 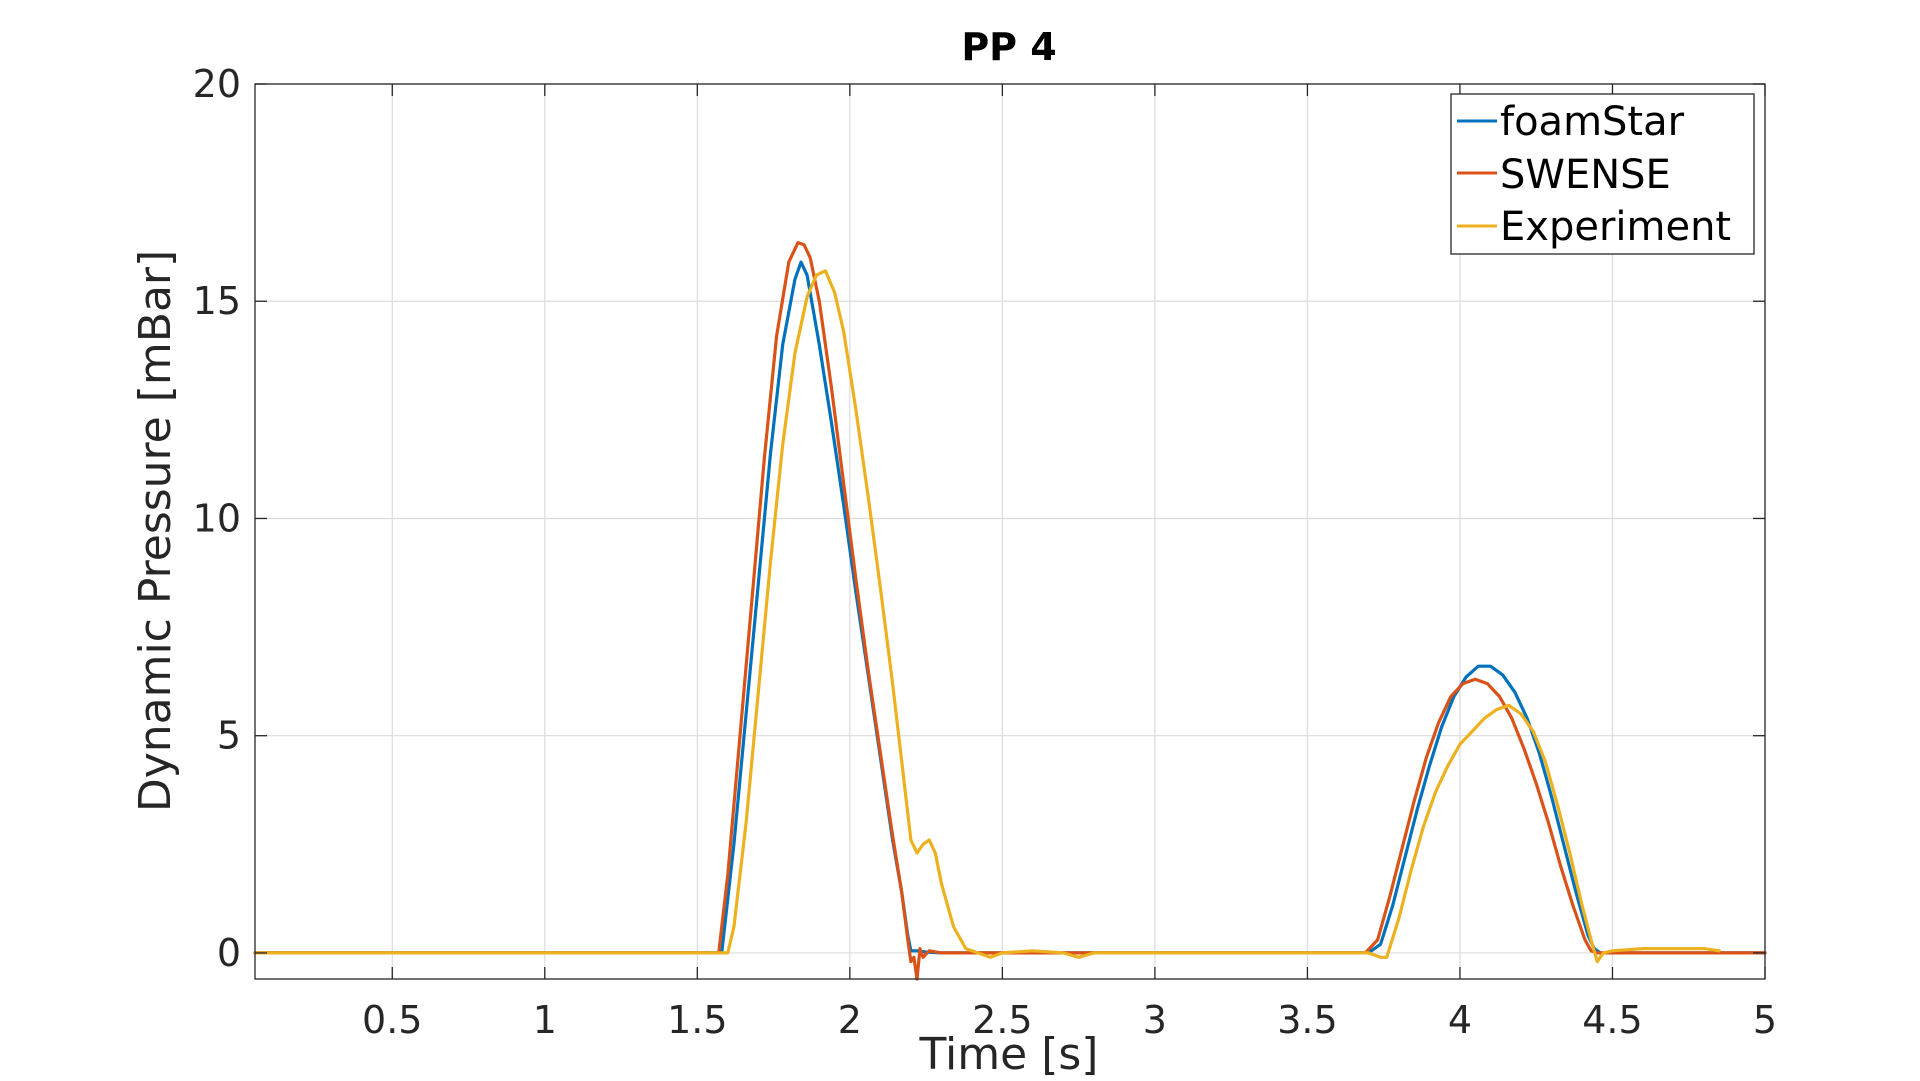 I want to click on chart-title: PP 4, so click(x=1008, y=47).